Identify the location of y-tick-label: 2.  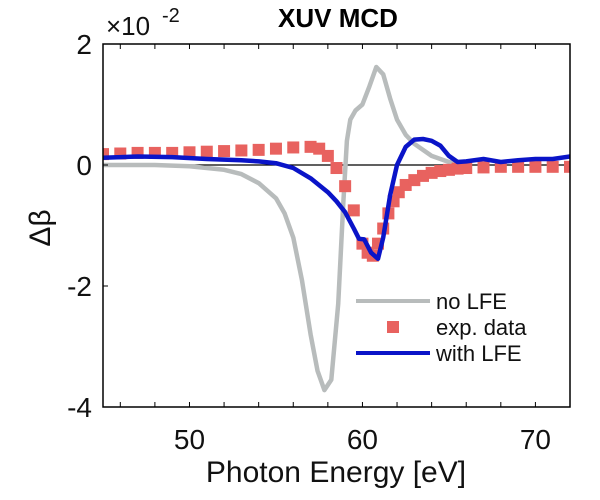
(84, 44).